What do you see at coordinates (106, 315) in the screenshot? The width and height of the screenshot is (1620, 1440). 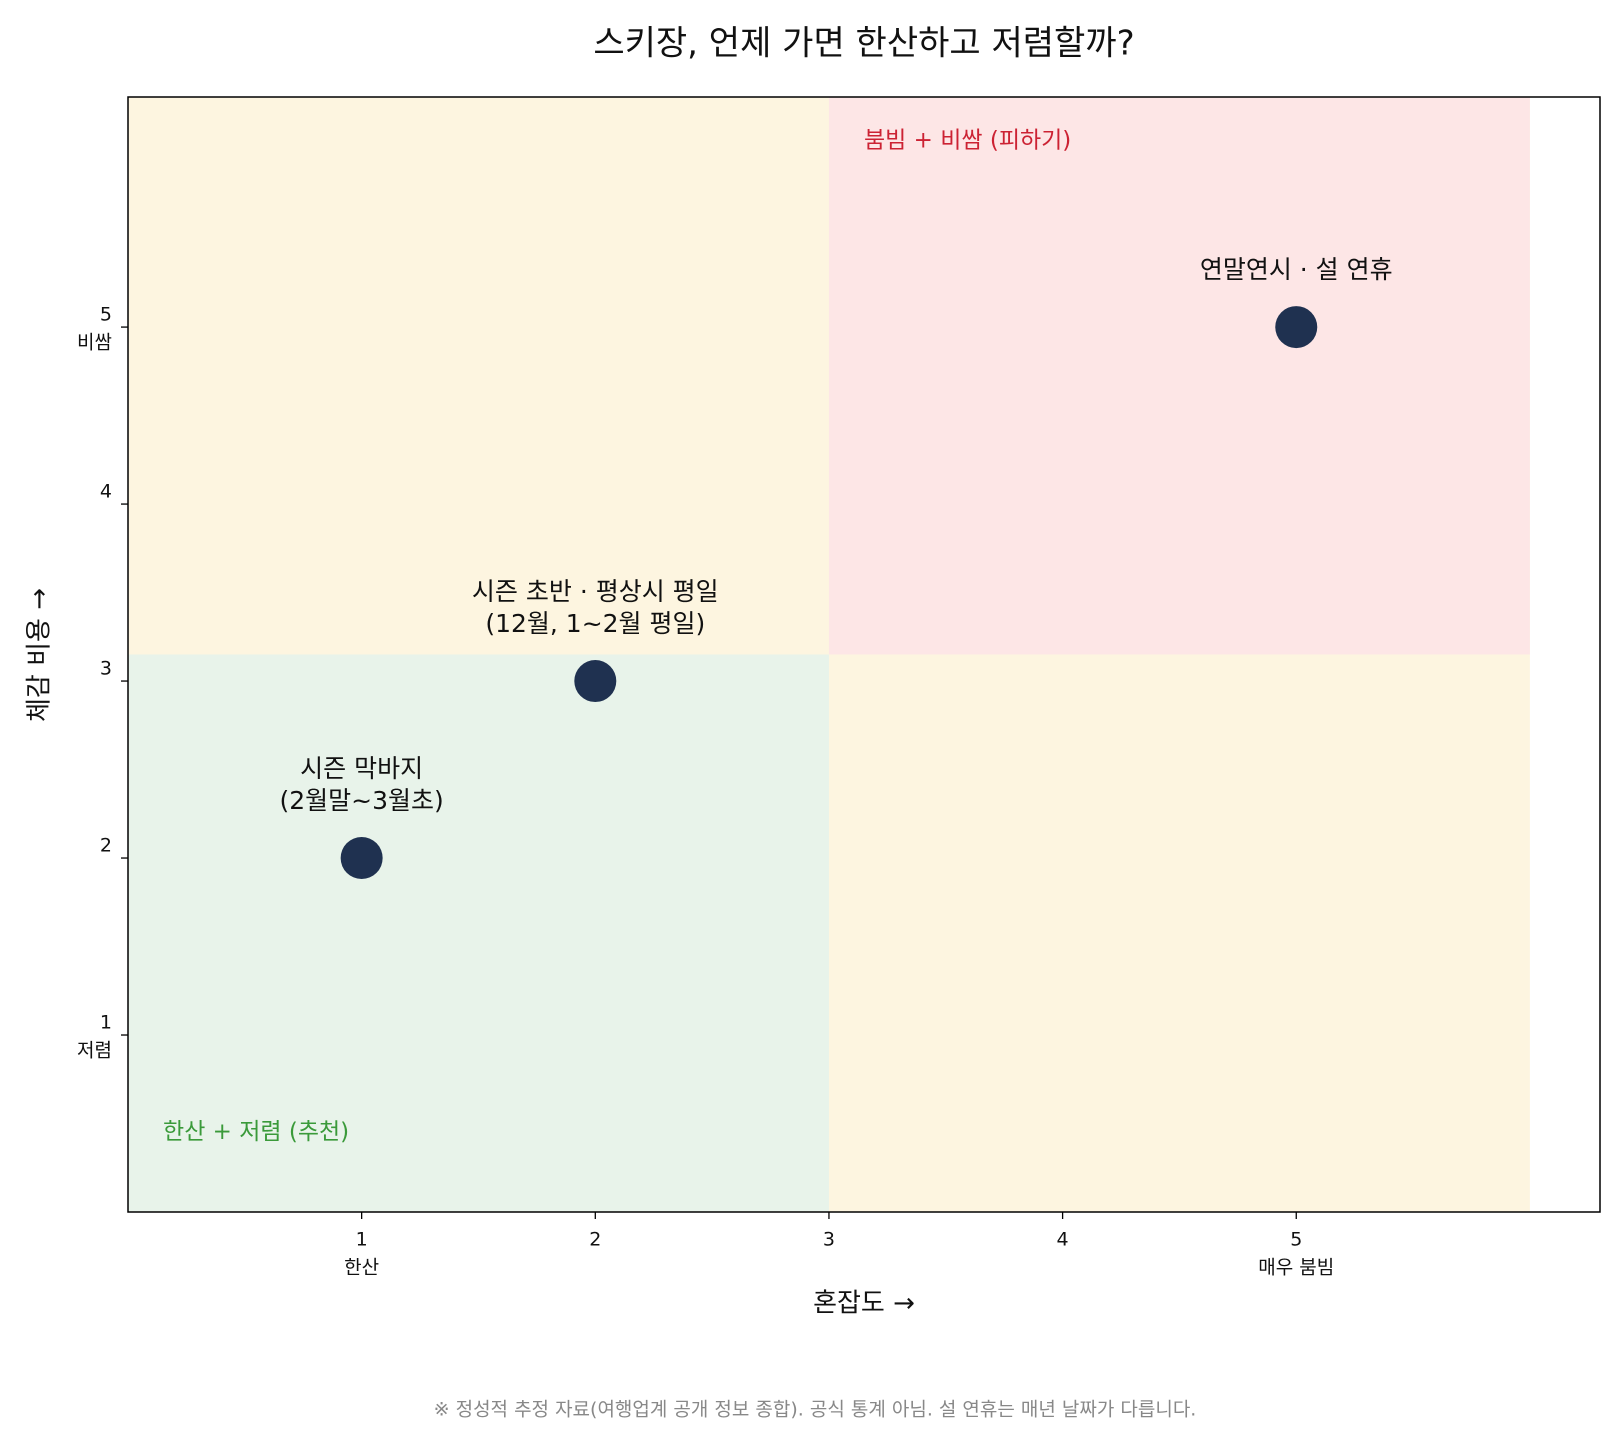 I see `y-tick-label: 5` at bounding box center [106, 315].